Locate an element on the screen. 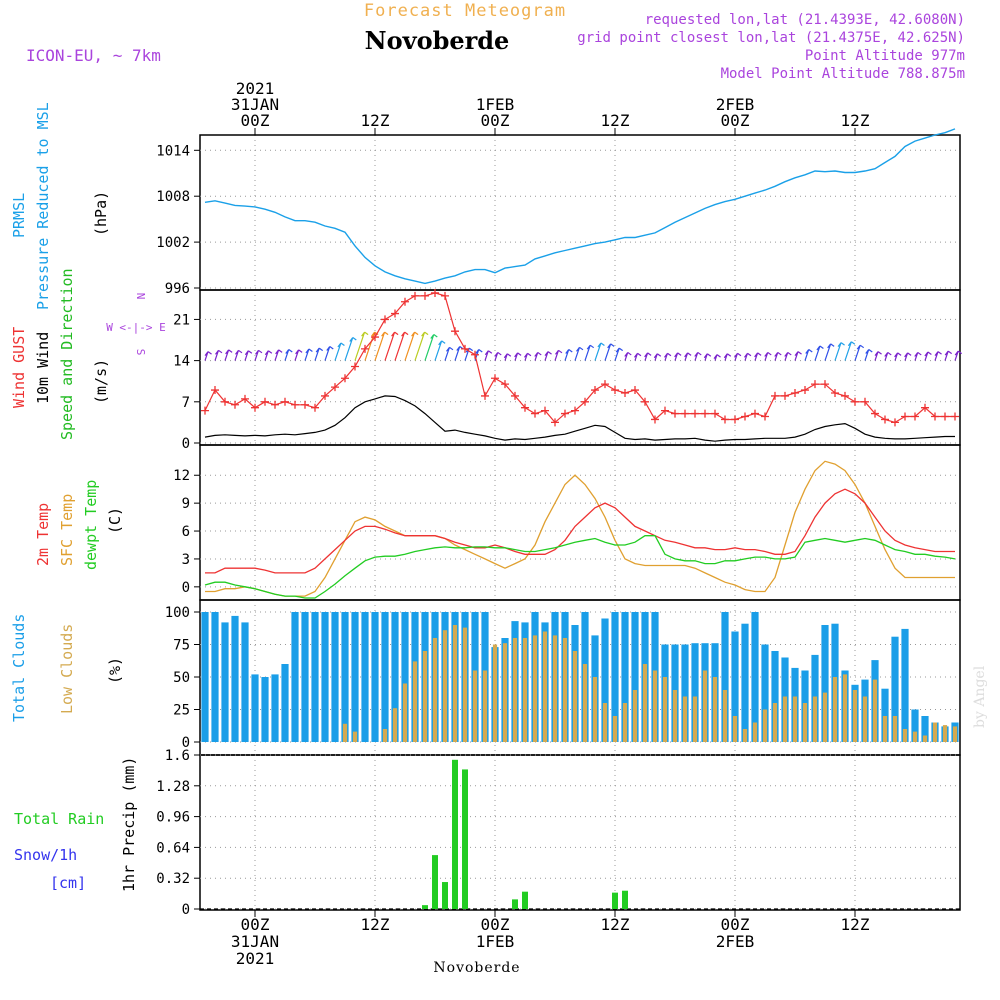 This screenshot has width=1000, height=1000. pressure-label-2: Pressure Reduced to MSL is located at coordinates (43, 206).